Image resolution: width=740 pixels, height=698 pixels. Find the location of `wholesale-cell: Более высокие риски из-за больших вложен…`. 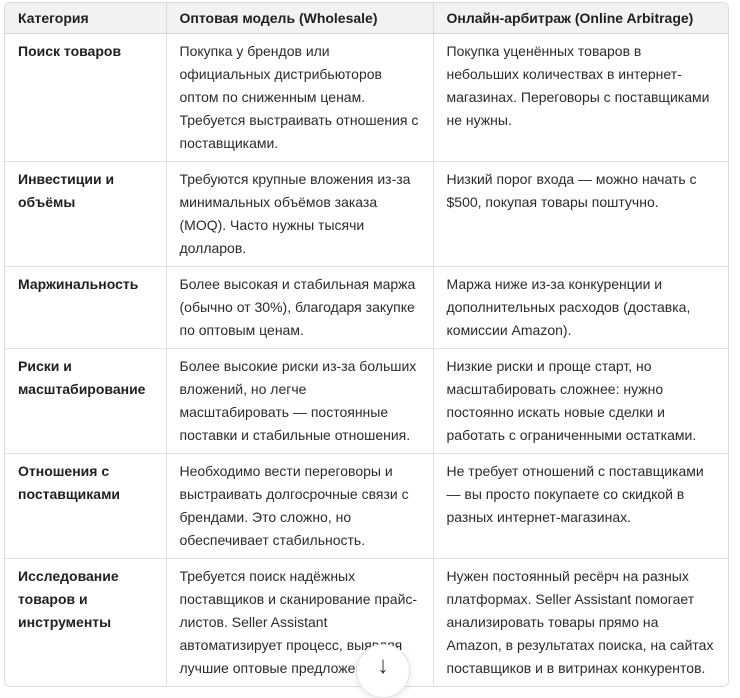

wholesale-cell: Более высокие риски из-за больших вложен… is located at coordinates (299, 401).